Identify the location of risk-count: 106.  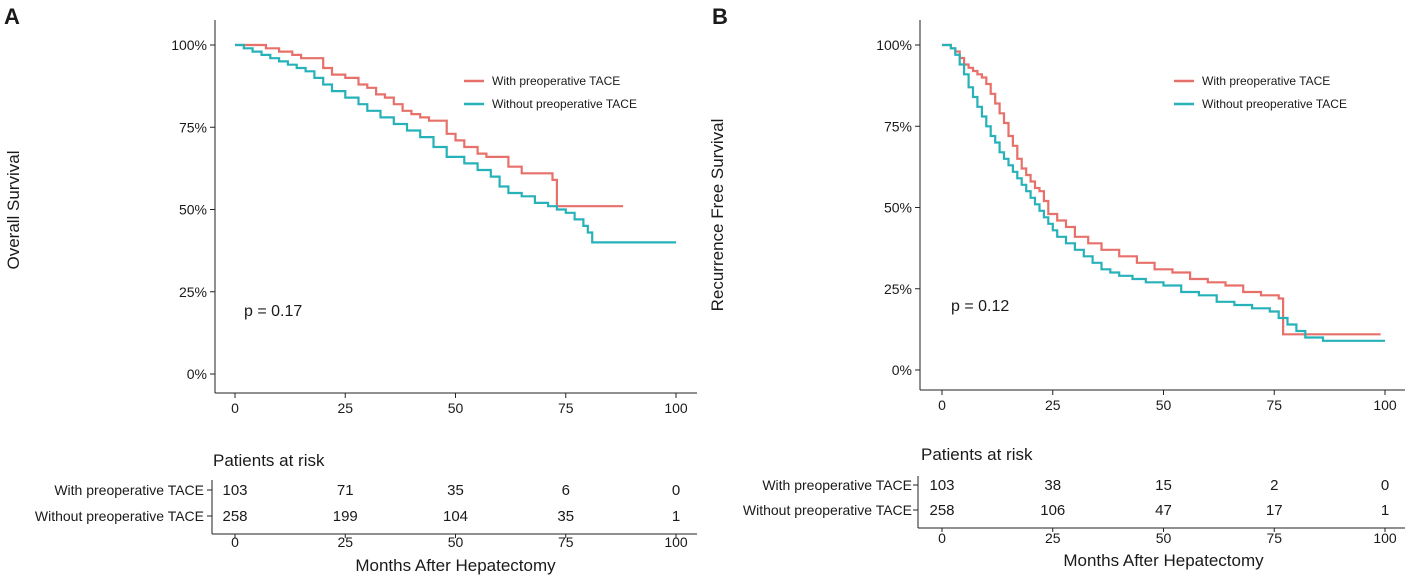
(1052, 510).